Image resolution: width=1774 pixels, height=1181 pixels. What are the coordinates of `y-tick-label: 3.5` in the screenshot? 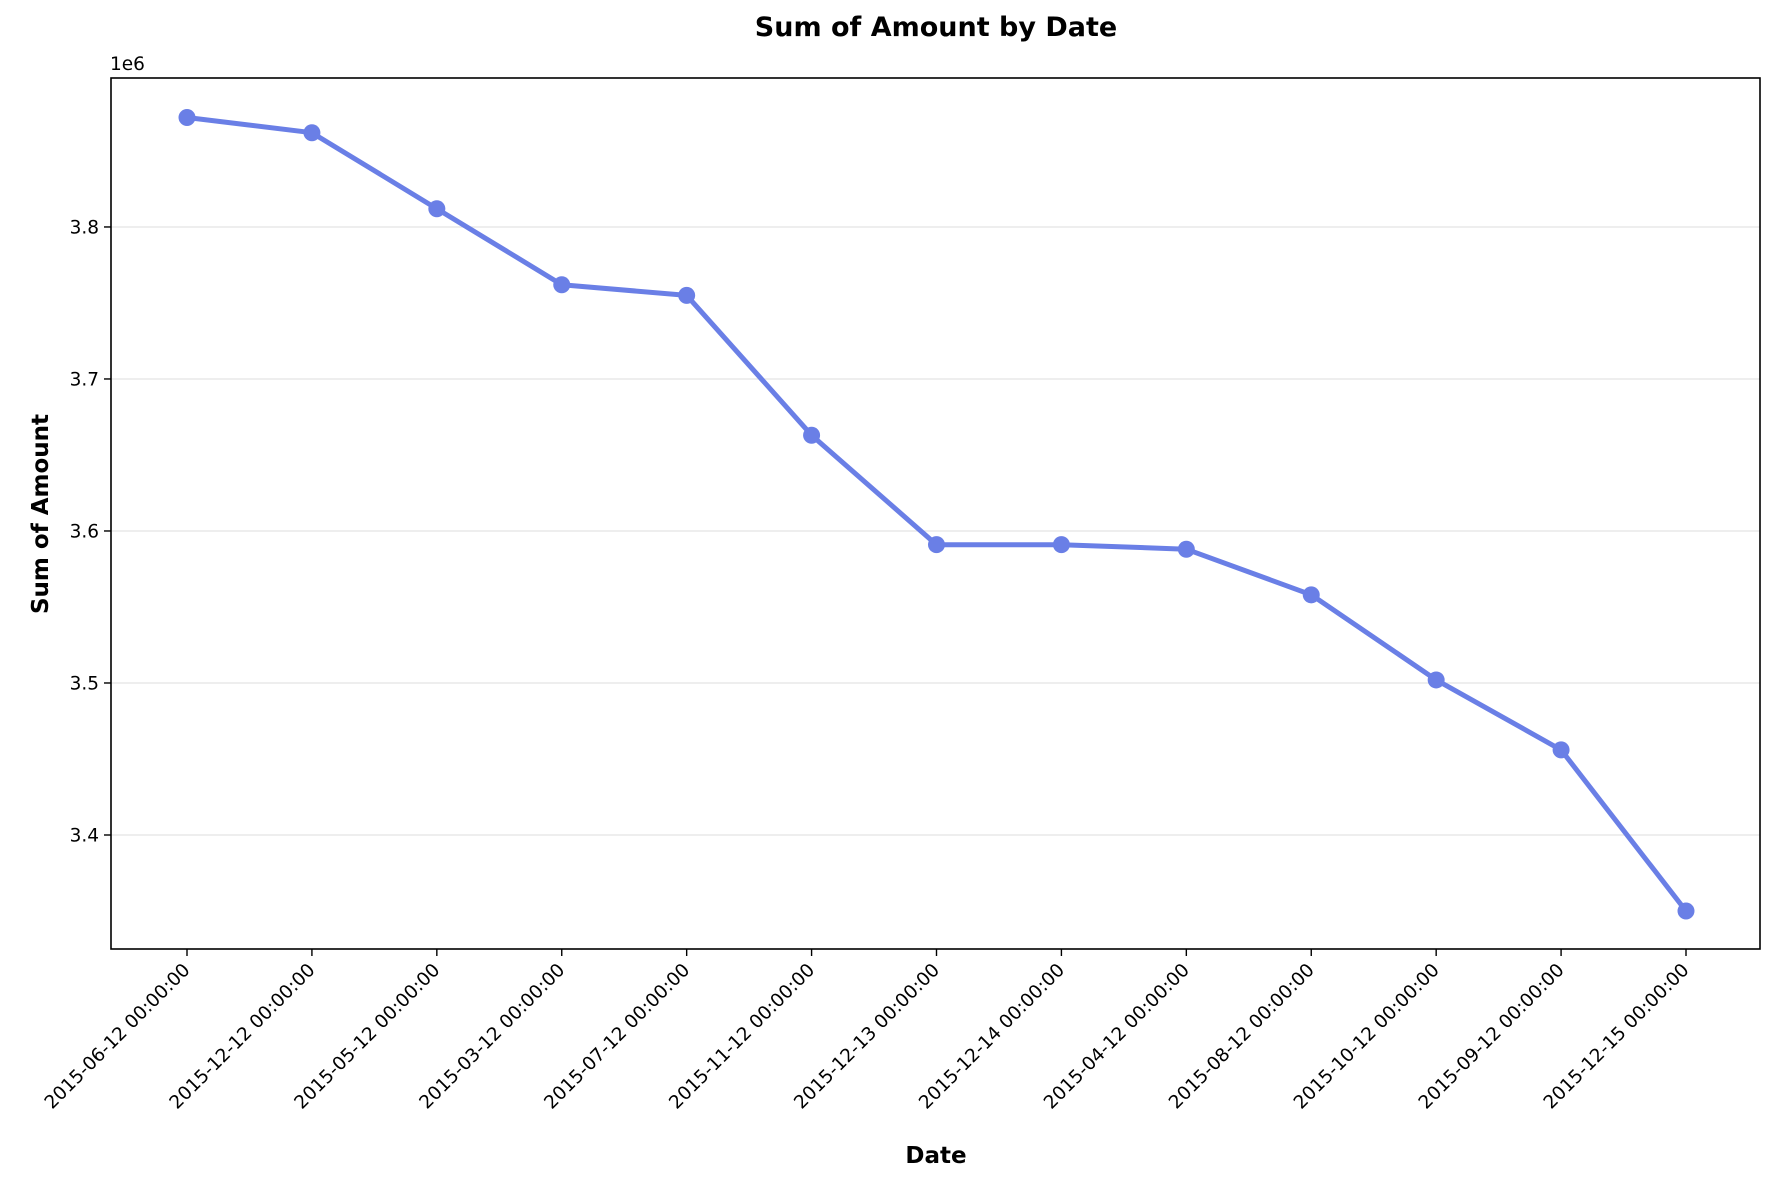 It's located at (84, 683).